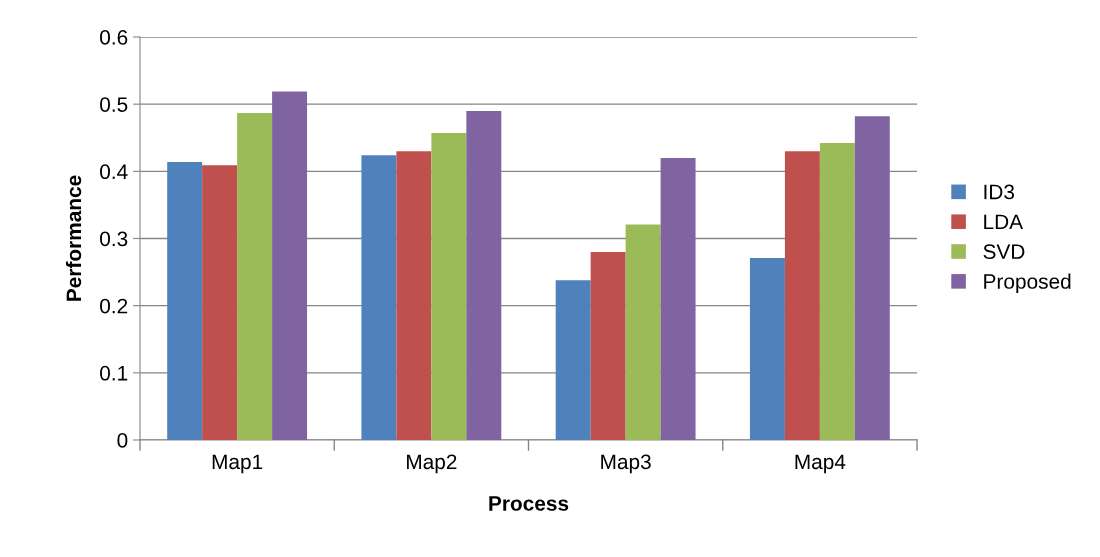 The height and width of the screenshot is (557, 1100). I want to click on x-tick-label: Map3, so click(626, 464).